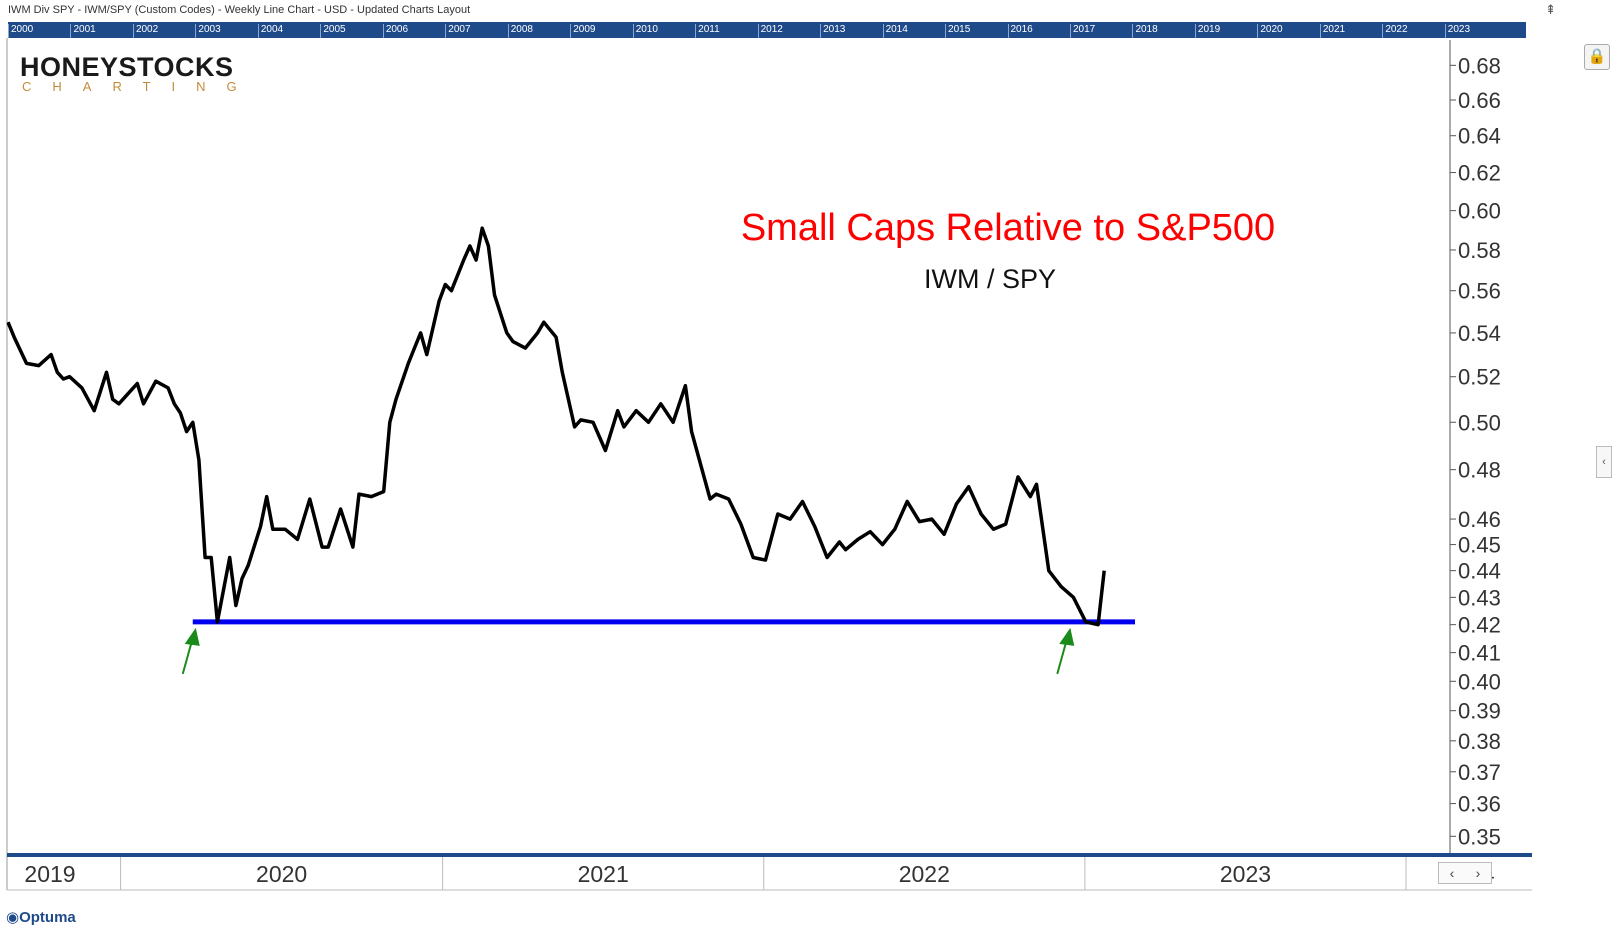 The width and height of the screenshot is (1622, 928). Describe the element at coordinates (1479, 136) in the screenshot. I see `y-tick-label: 0.64` at that location.